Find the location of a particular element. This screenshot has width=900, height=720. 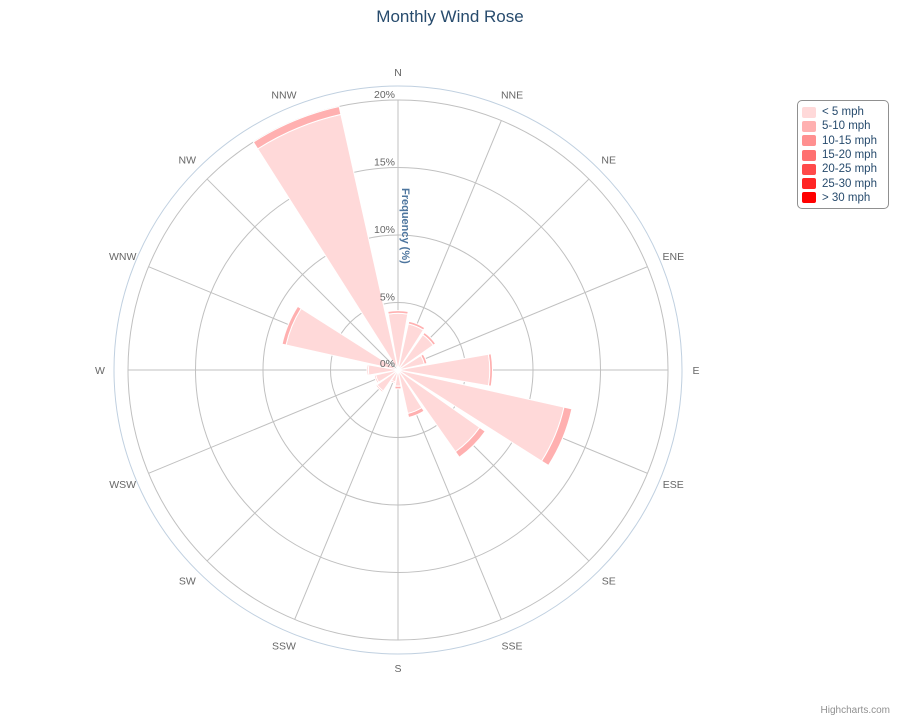

category-label: ENE is located at coordinates (674, 257).